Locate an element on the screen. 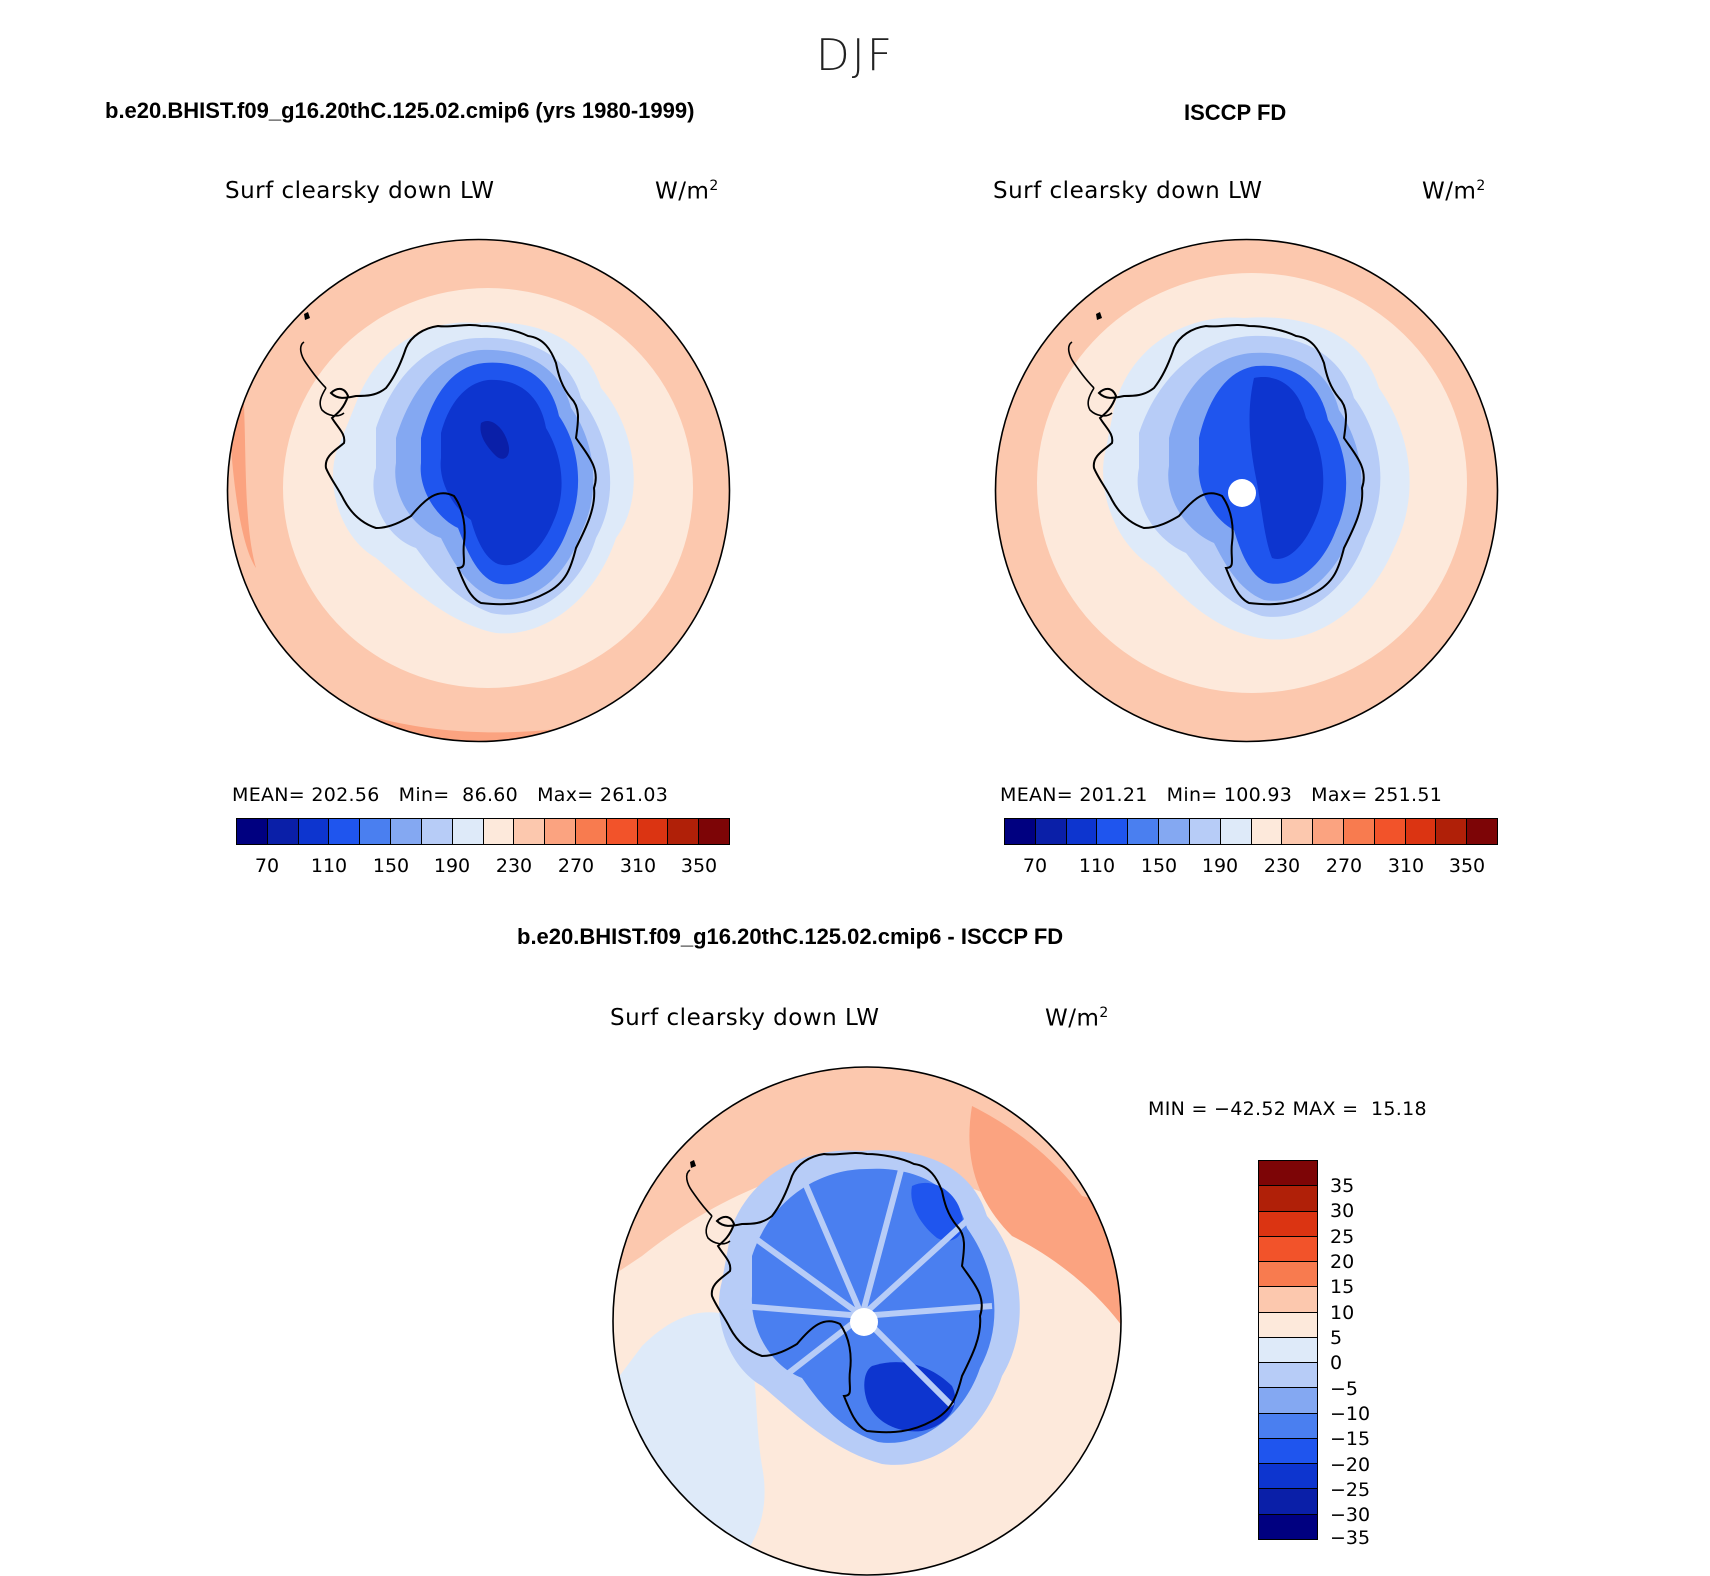 The width and height of the screenshot is (1710, 1576). panel-obs-variable: Surf clearsky down LW is located at coordinates (1128, 191).